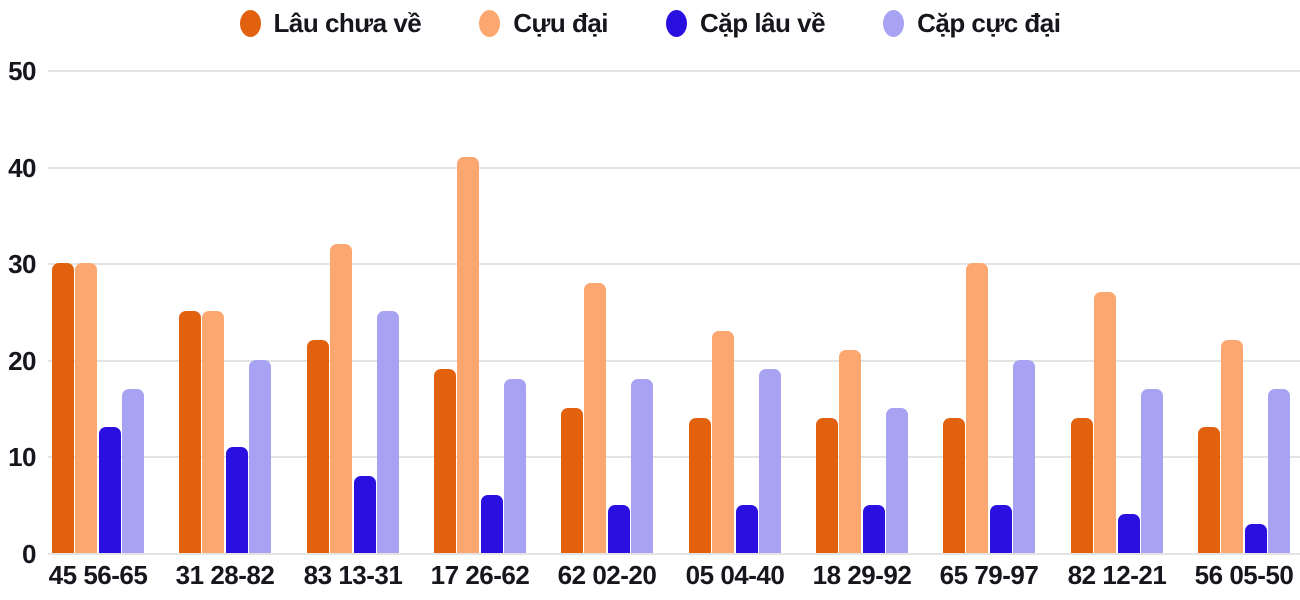  What do you see at coordinates (98, 575) in the screenshot?
I see `x-axis-category-label: 45 56-65` at bounding box center [98, 575].